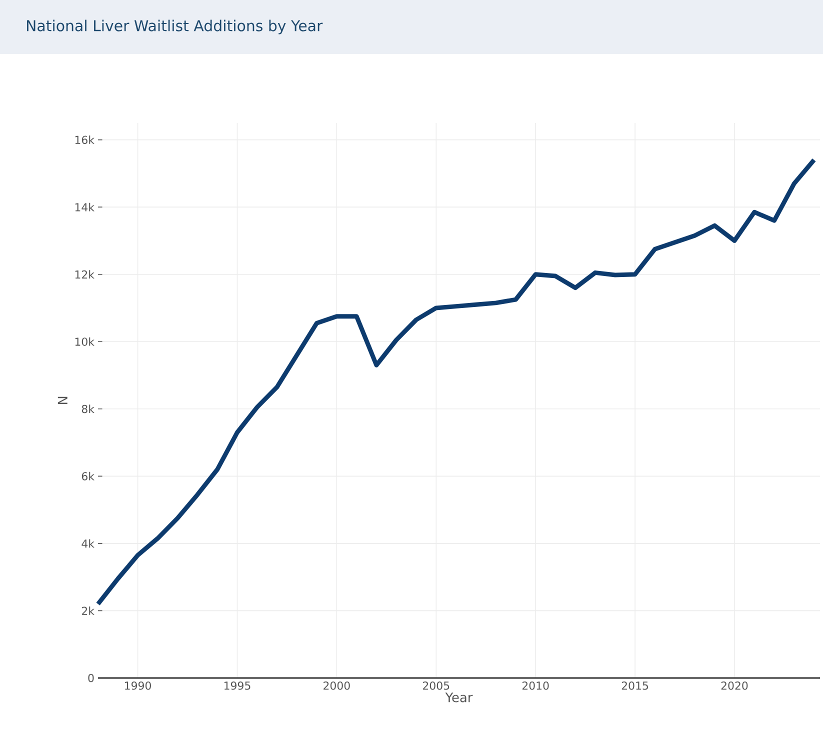  I want to click on y-tick-label: 8k, so click(88, 409).